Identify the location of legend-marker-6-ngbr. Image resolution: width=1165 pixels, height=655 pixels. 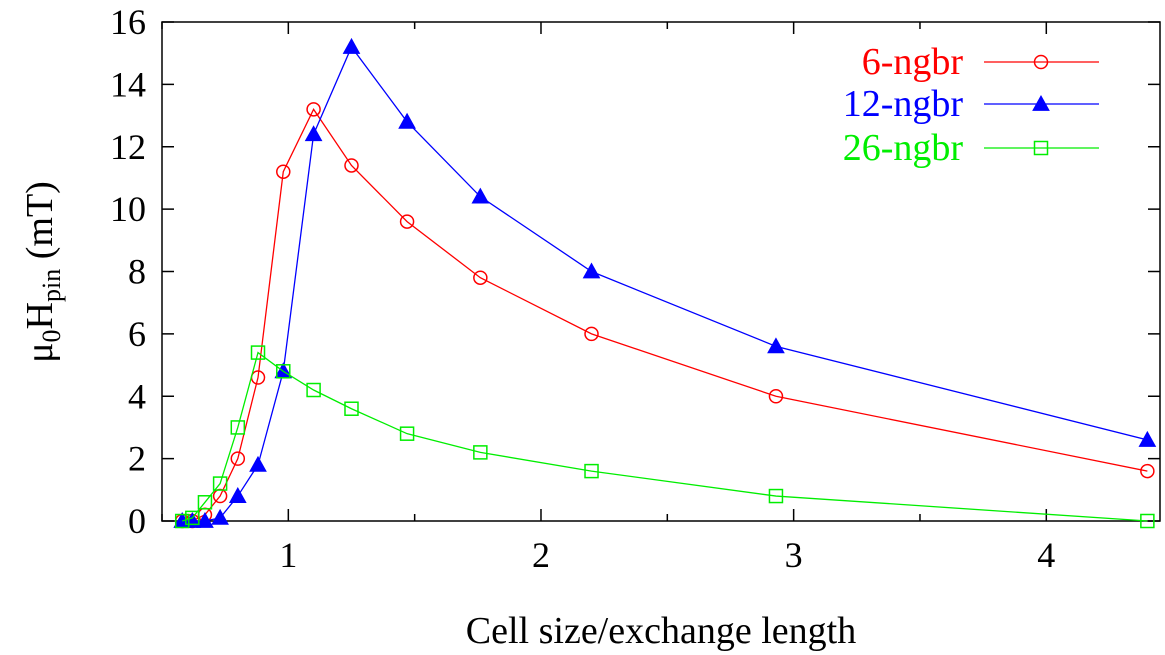
(1041, 62).